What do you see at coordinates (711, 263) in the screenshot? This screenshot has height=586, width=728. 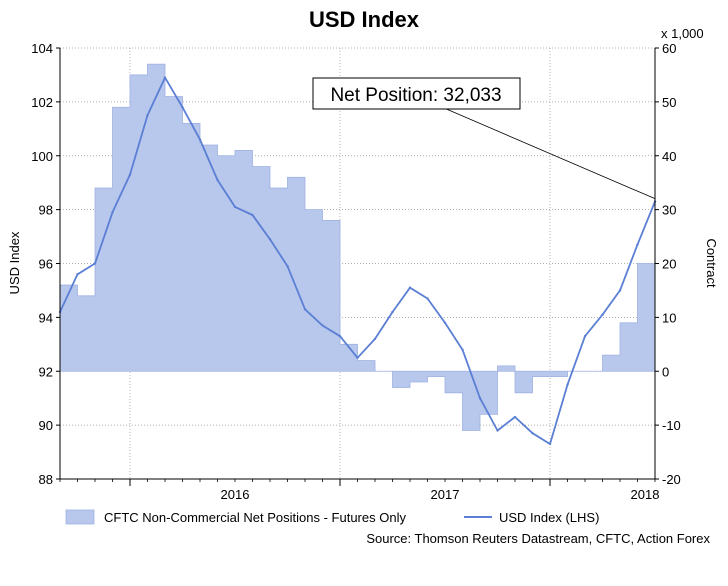 I see `right-axis-label: Contract` at bounding box center [711, 263].